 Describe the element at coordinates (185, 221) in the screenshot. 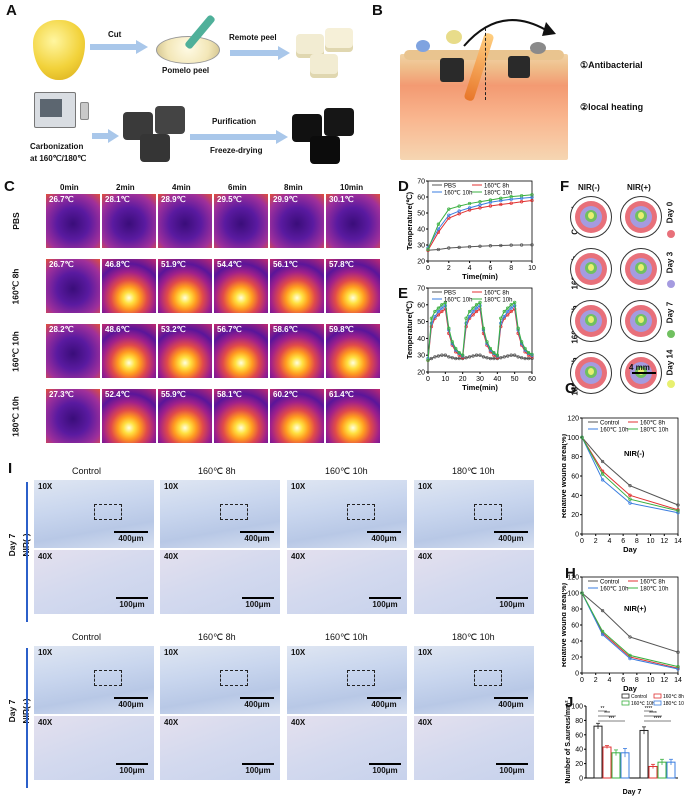

I see `thermal-image: 28.9℃` at that location.